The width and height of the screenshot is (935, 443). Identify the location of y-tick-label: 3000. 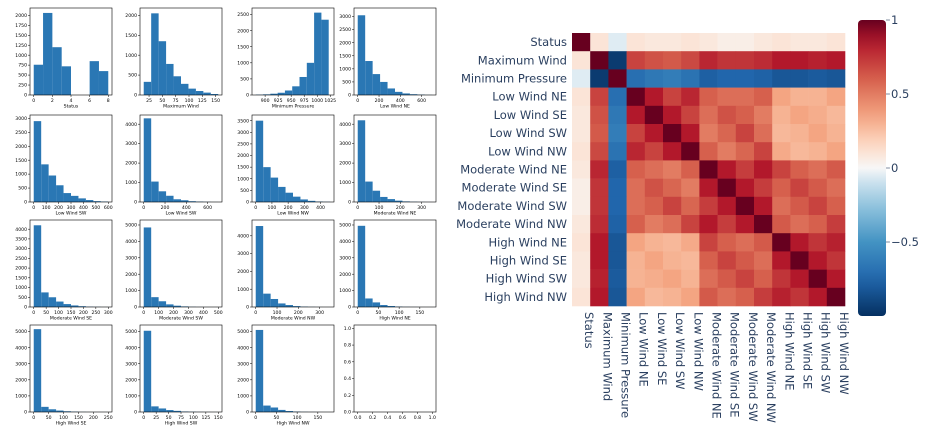
(345, 144).